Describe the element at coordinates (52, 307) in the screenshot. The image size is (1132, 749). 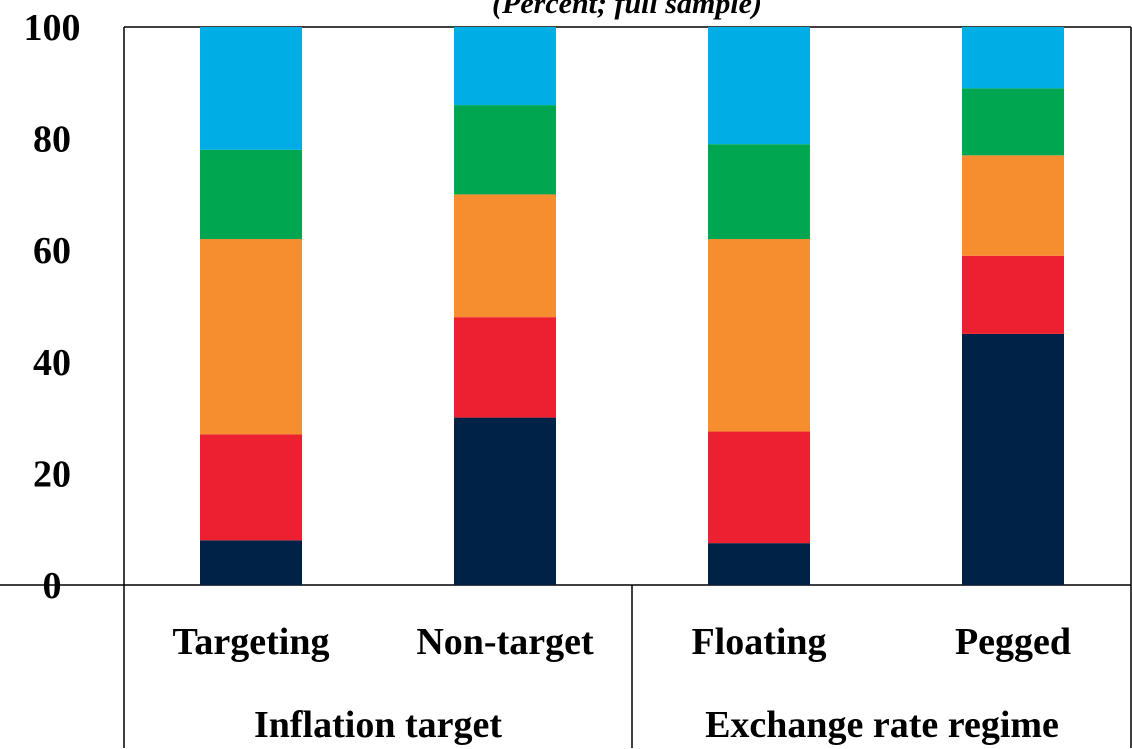
I see `y-axis-tick-labels: 0 20 40 60 80 100` at that location.